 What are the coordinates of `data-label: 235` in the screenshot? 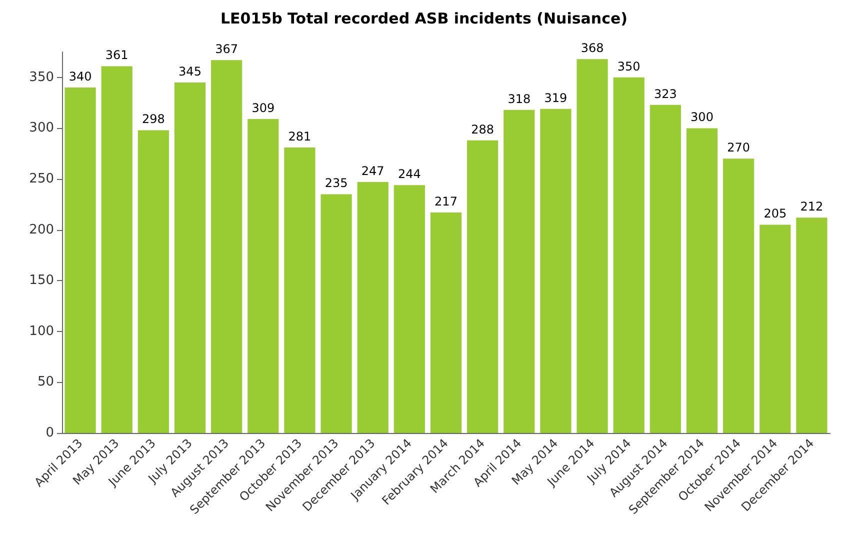 It's located at (336, 183).